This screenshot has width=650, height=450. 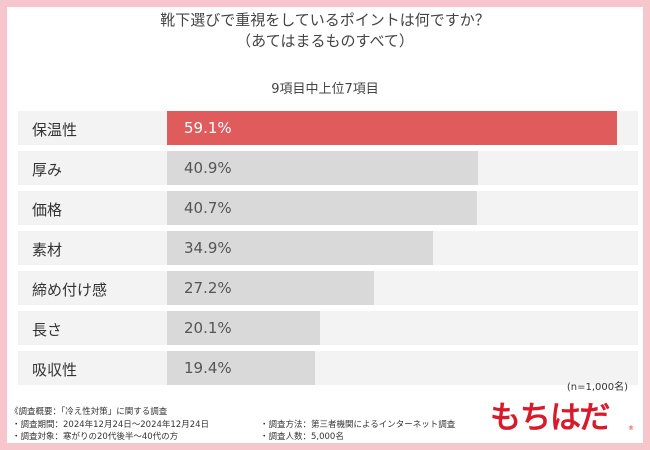 What do you see at coordinates (111, 425) in the screenshot?
I see `footnote-period: ・調査期間：2024年12月24日～2024年12月24日` at bounding box center [111, 425].